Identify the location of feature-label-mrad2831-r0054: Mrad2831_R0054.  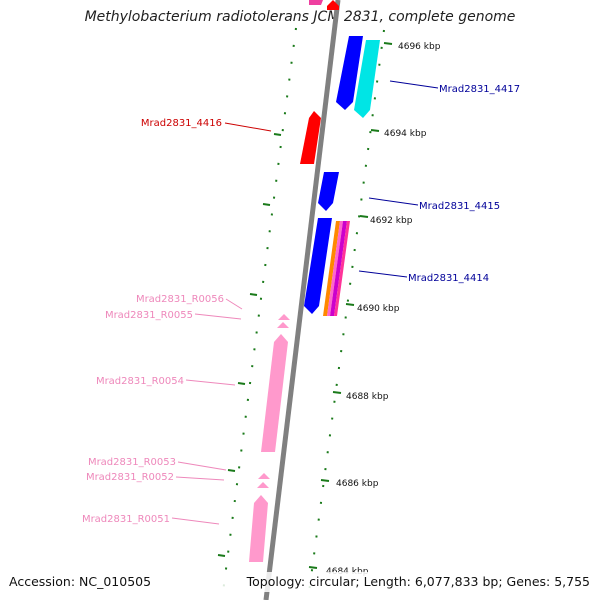
(140, 381).